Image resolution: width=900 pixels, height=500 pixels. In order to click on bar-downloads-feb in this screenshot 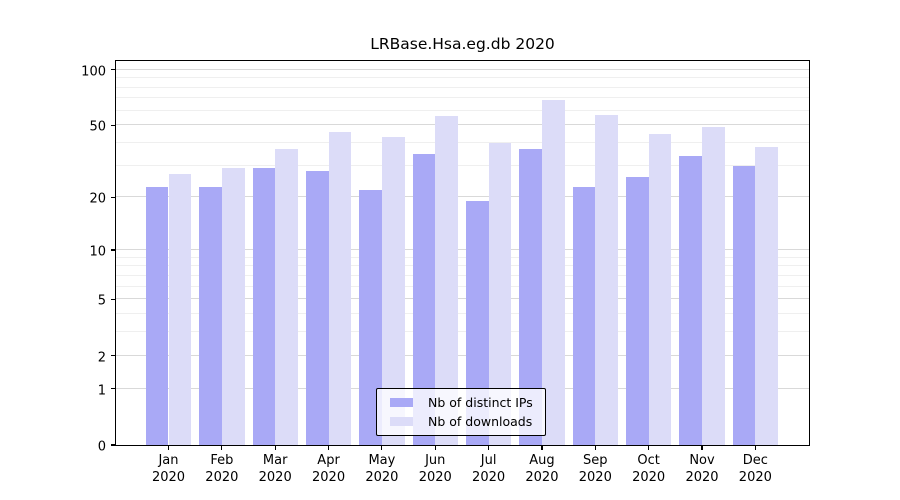, I will do `click(233, 306)`.